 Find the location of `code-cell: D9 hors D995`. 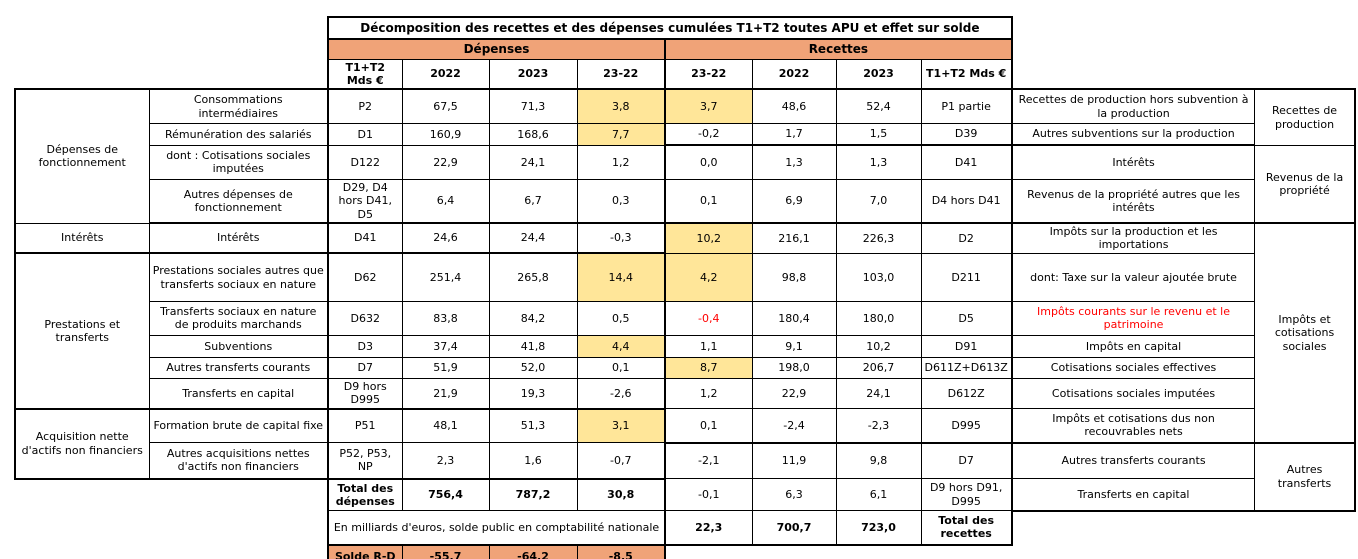

code-cell: D9 hors D995 is located at coordinates (365, 393).